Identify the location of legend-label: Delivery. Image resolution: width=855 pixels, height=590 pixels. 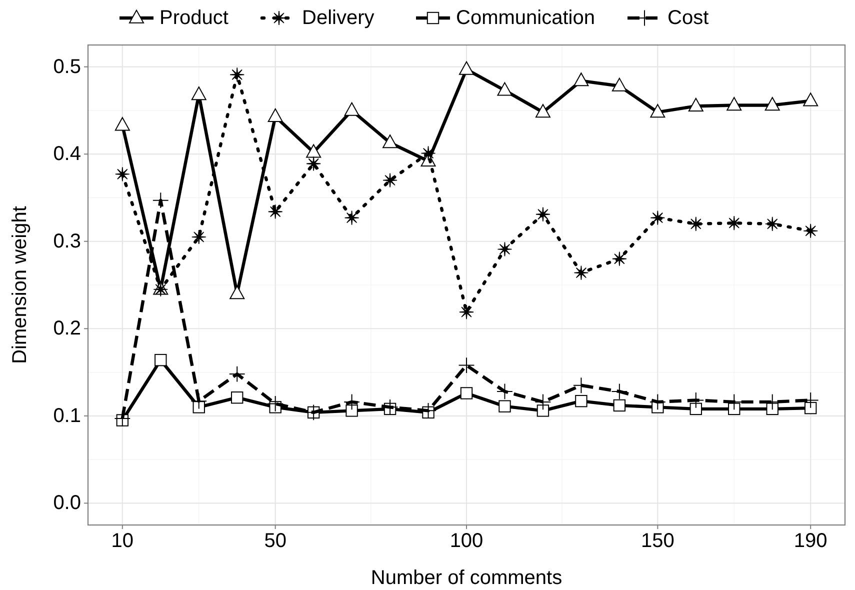
(338, 18).